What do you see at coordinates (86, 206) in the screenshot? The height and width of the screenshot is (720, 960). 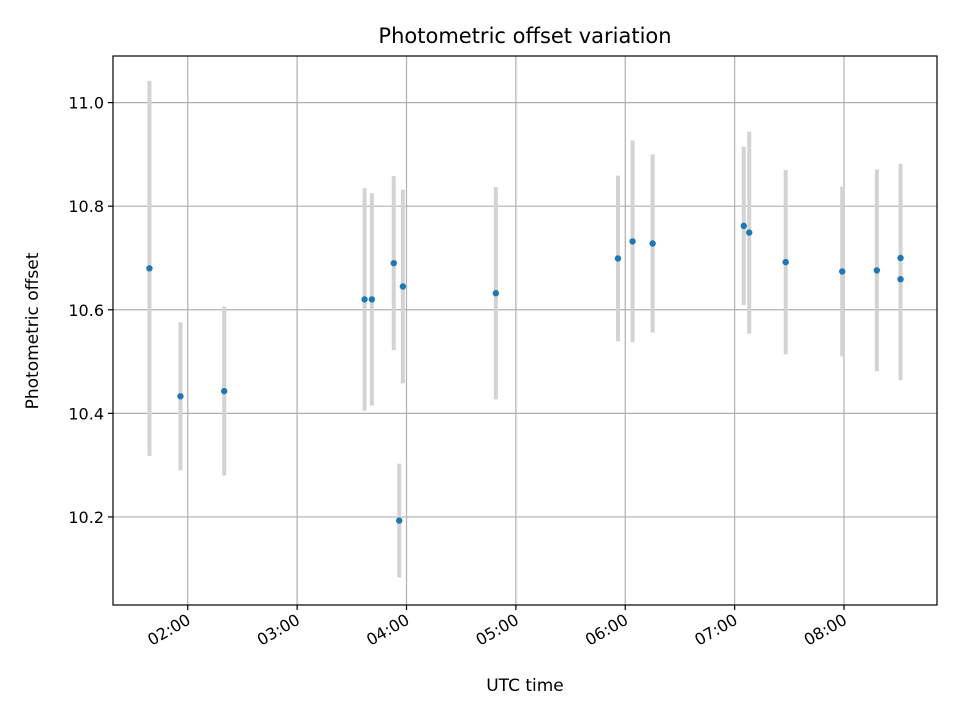 I see `y-tick-label: 10.8` at bounding box center [86, 206].